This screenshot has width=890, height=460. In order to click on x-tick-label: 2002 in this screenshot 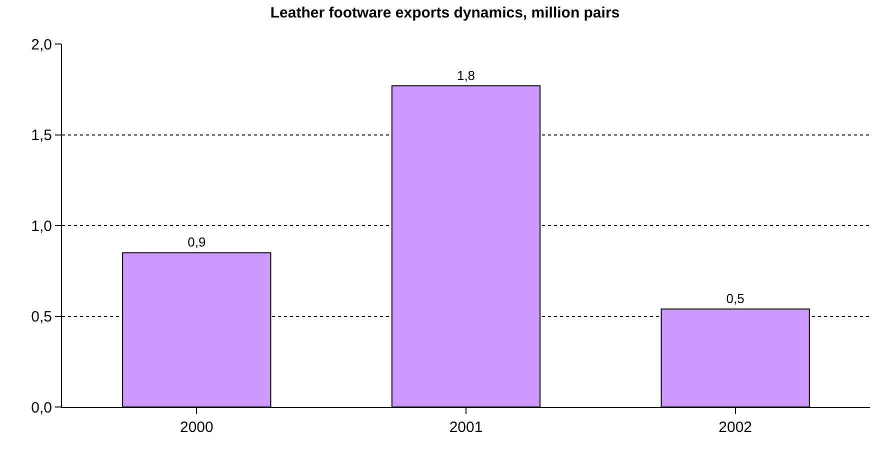, I will do `click(735, 427)`.